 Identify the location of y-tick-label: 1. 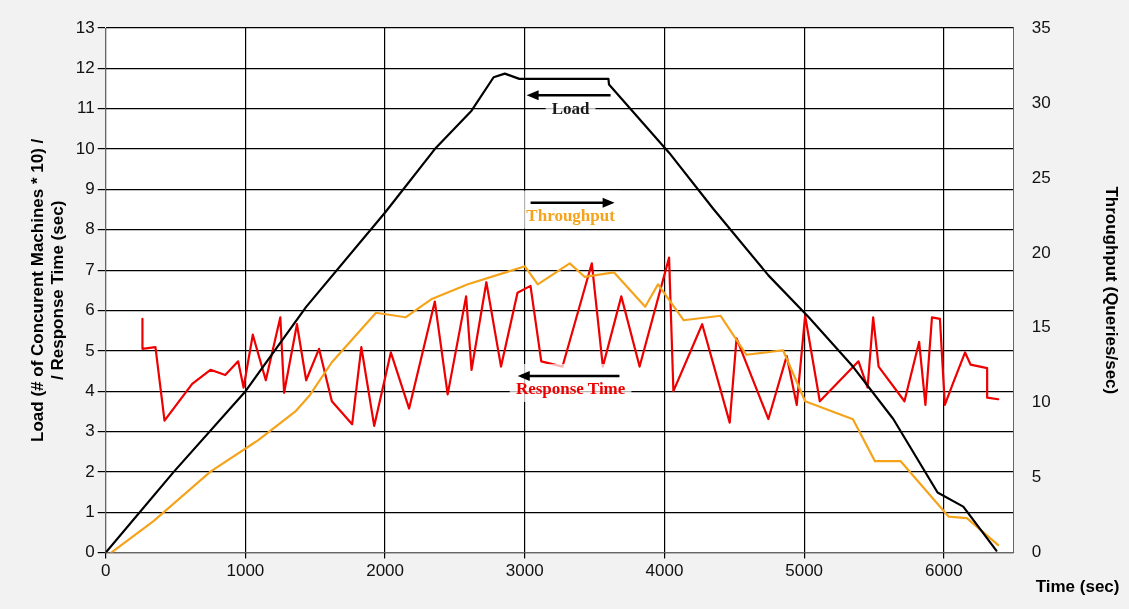
(90, 511).